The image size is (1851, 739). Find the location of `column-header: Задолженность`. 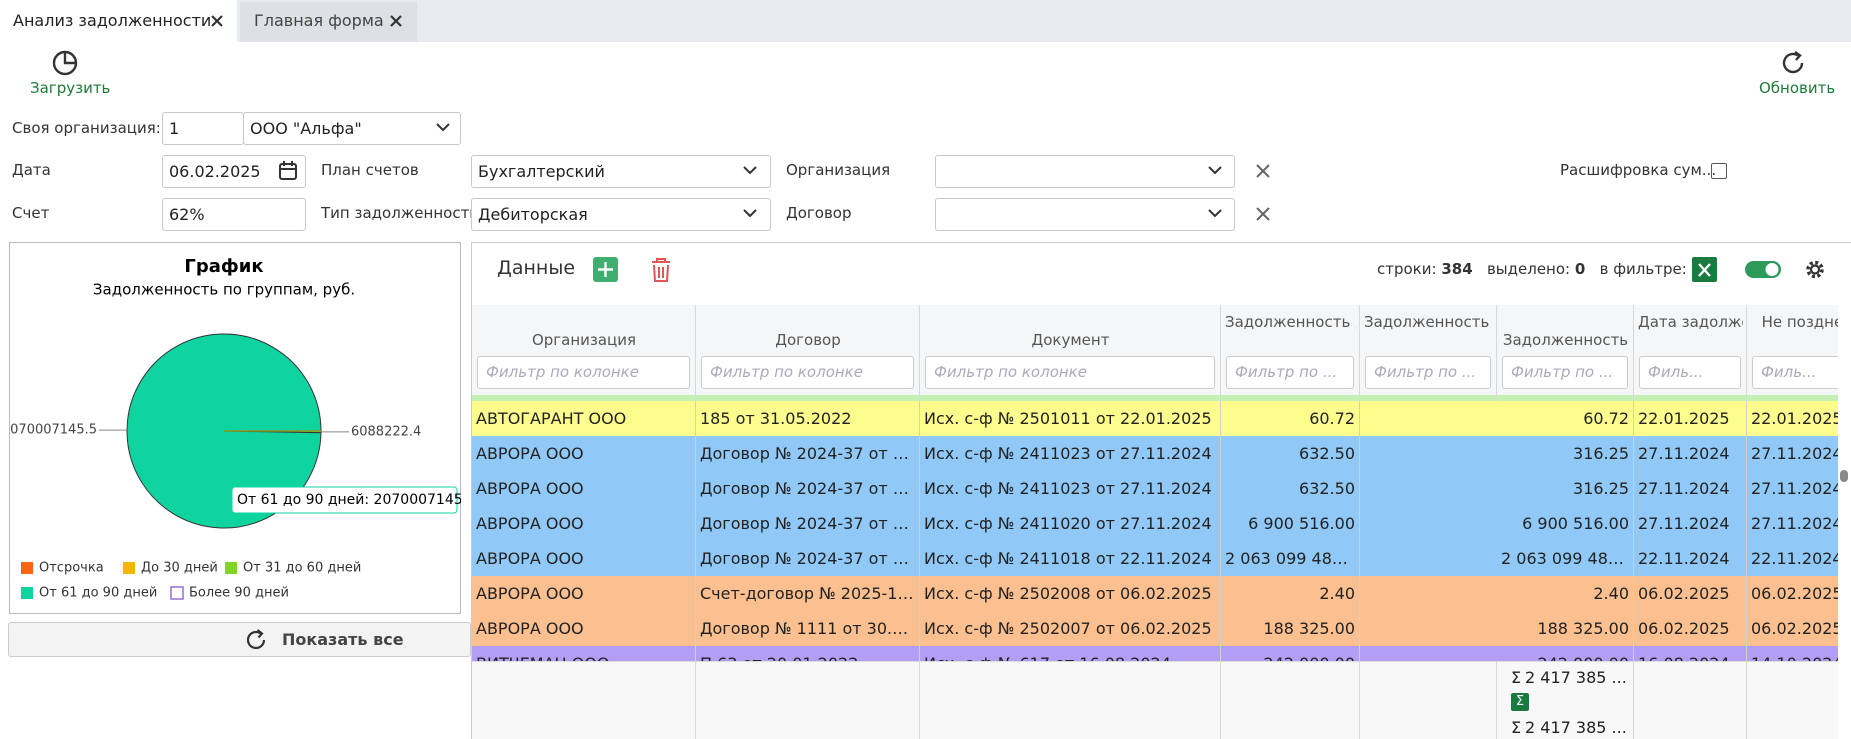

column-header: Задолженность is located at coordinates (1565, 340).